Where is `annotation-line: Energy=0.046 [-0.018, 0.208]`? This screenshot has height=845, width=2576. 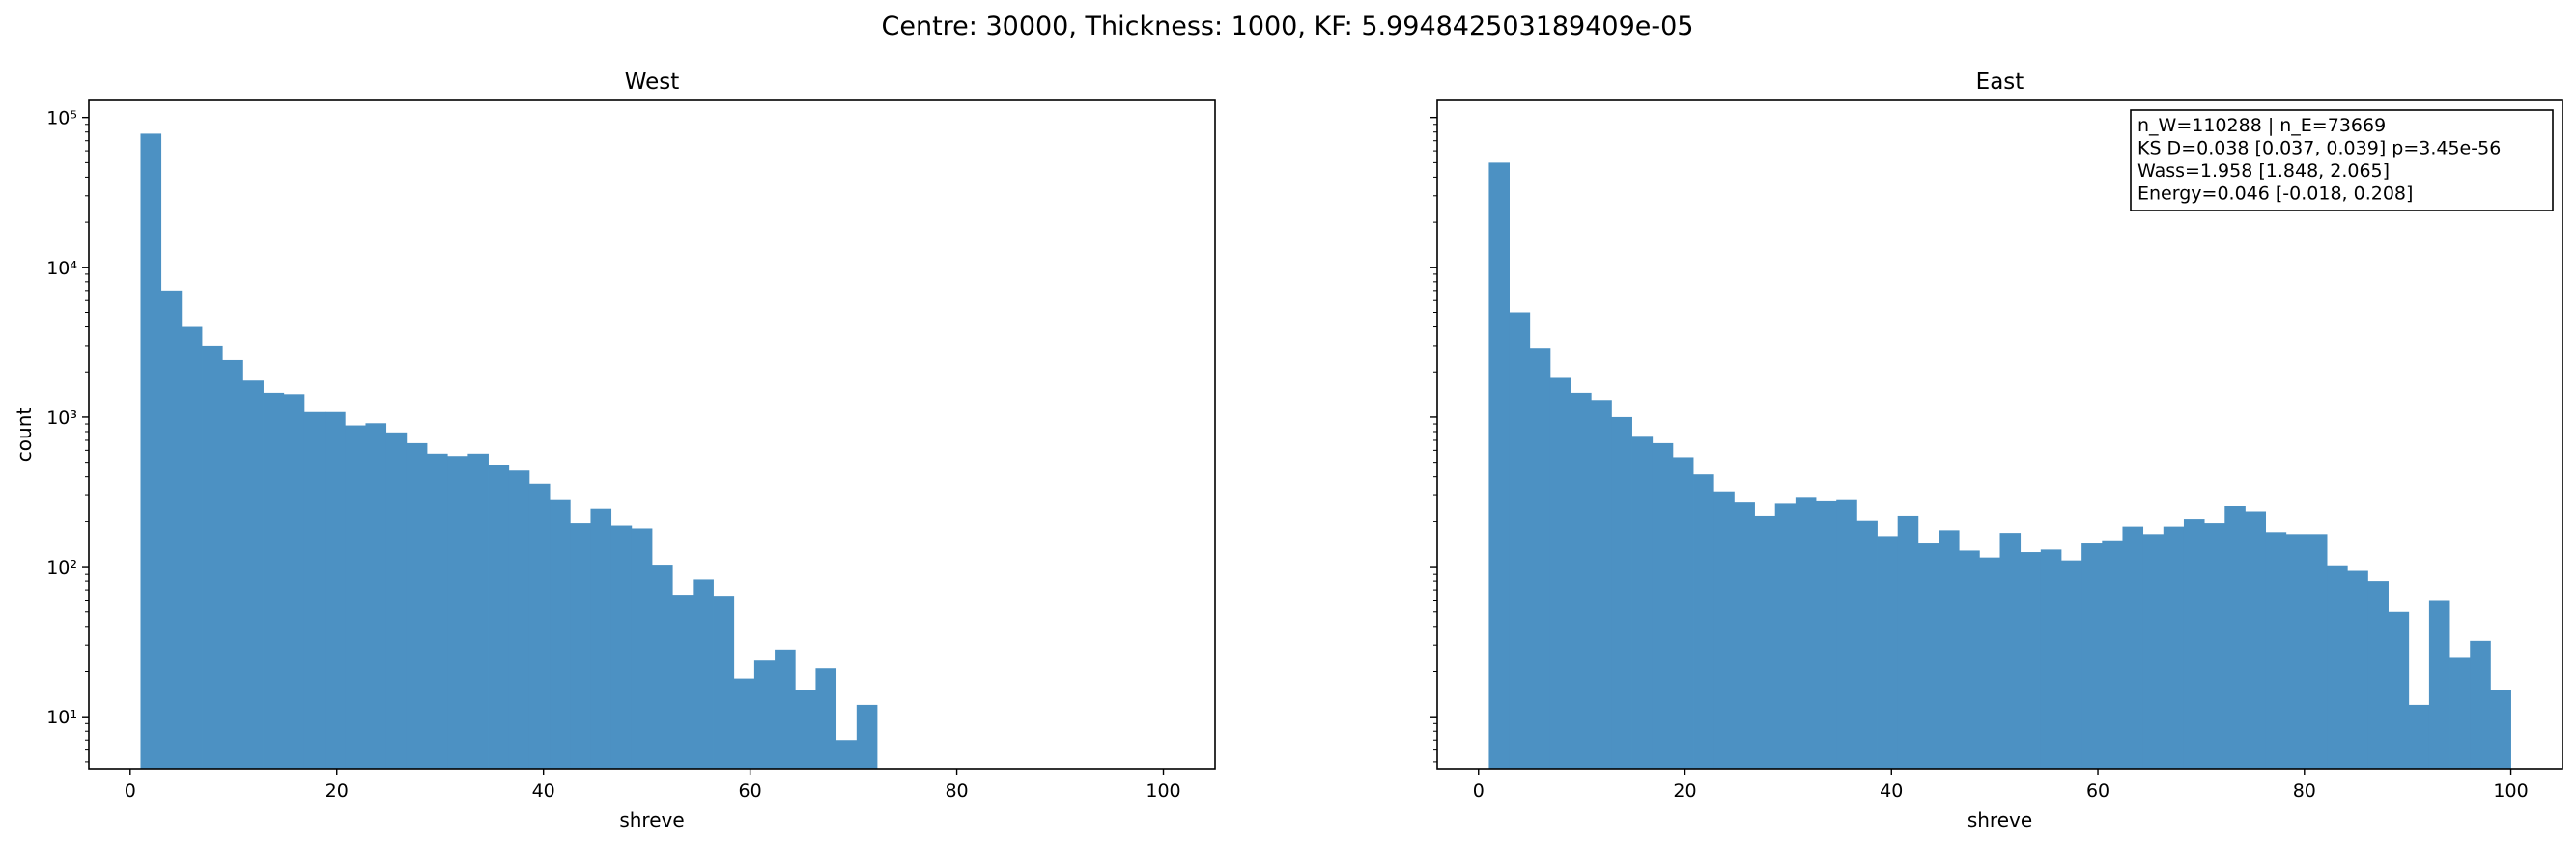 annotation-line: Energy=0.046 [-0.018, 0.208] is located at coordinates (2275, 194).